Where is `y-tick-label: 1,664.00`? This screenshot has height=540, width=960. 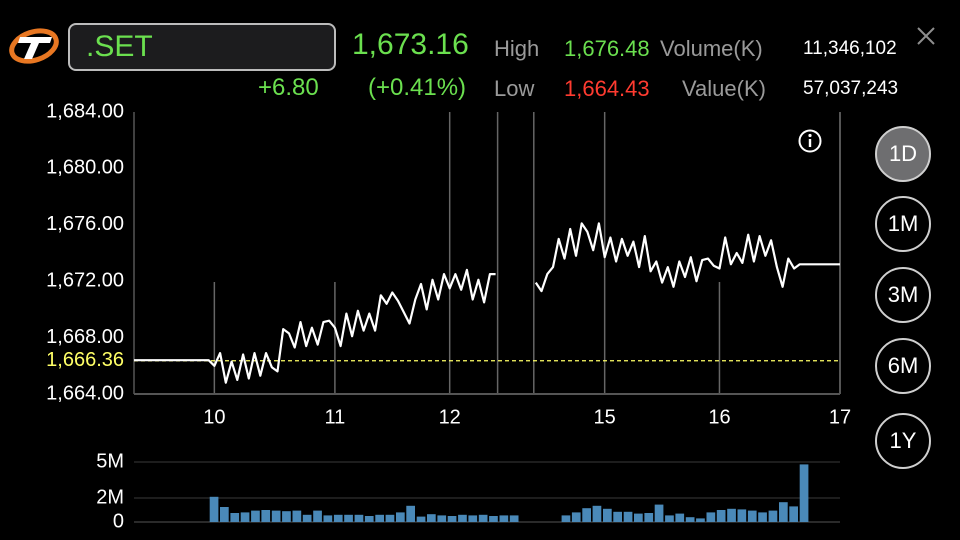
y-tick-label: 1,664.00 is located at coordinates (85, 393).